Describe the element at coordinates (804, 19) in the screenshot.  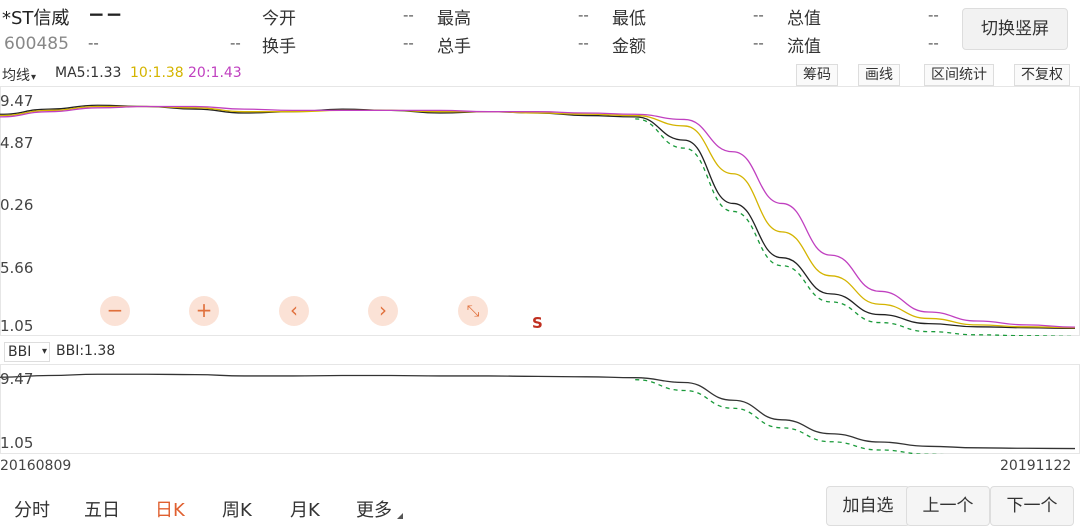
I see `quote-label-total-value: 总值` at that location.